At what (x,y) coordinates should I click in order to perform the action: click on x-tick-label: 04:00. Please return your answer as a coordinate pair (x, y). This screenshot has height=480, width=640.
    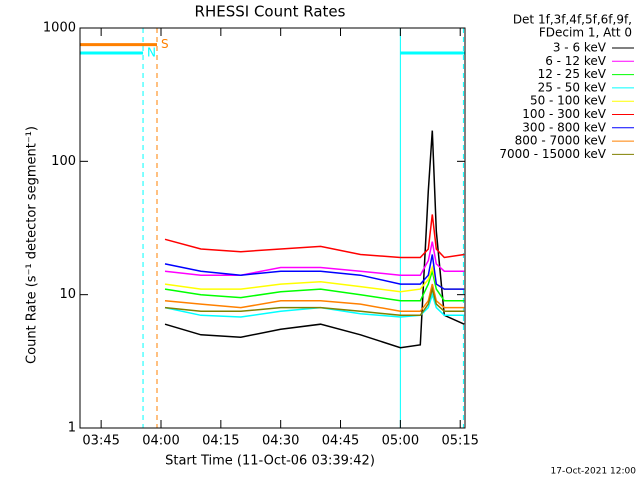
    Looking at the image, I should click on (160, 441).